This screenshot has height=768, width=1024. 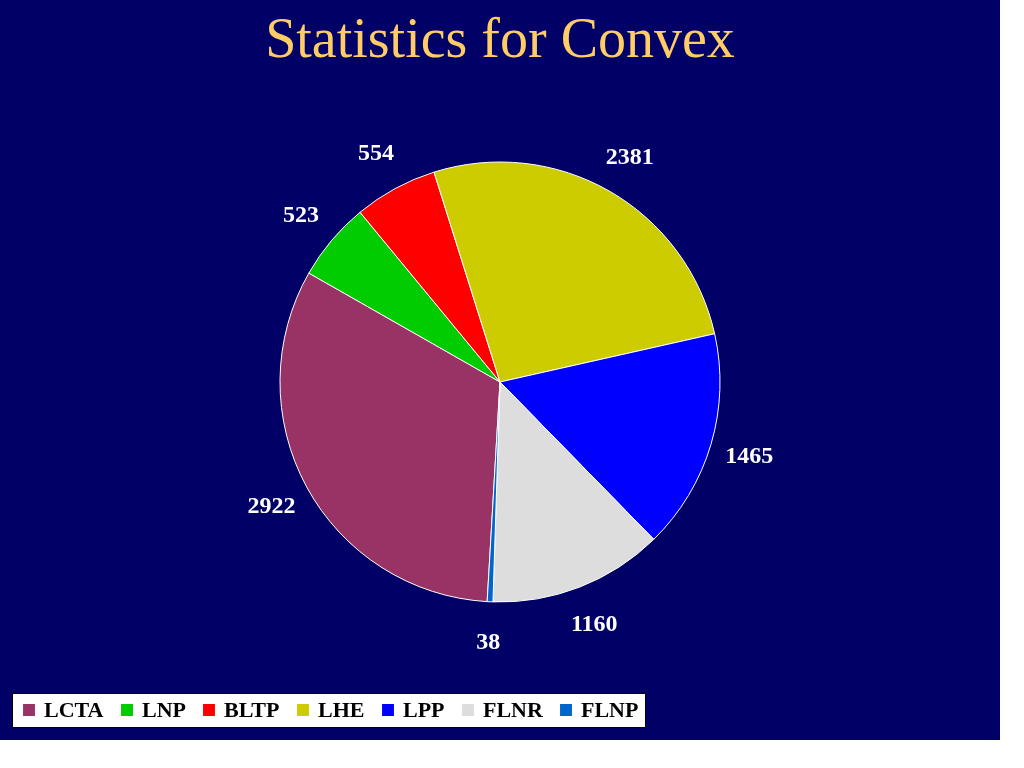 What do you see at coordinates (301, 213) in the screenshot?
I see `data-label: 523` at bounding box center [301, 213].